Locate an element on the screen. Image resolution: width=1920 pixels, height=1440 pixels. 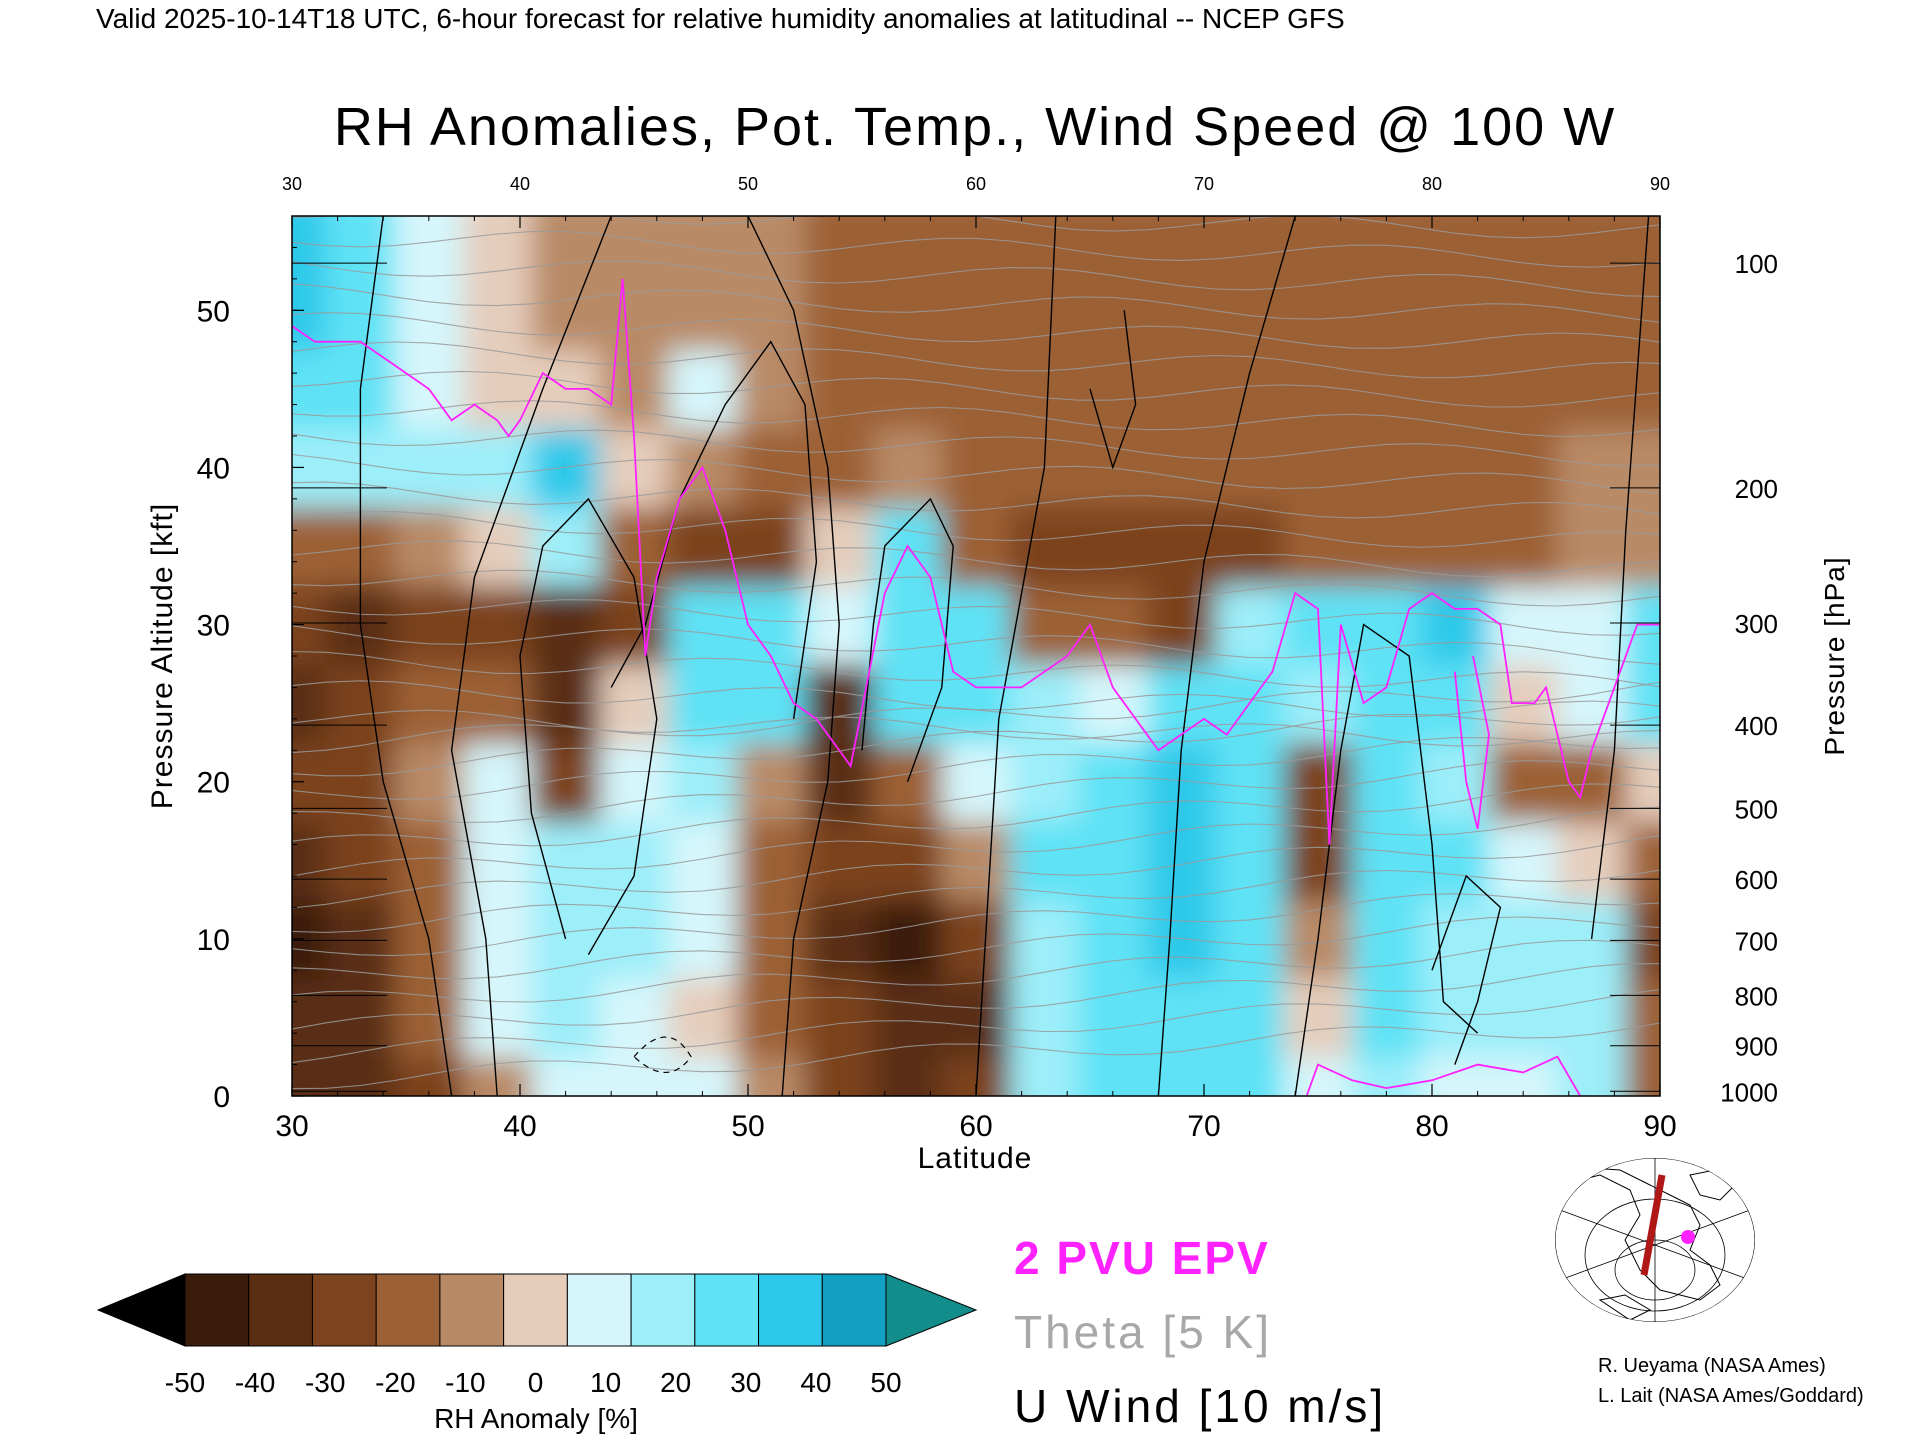
colorbar-tick-label: 0 is located at coordinates (536, 1382).